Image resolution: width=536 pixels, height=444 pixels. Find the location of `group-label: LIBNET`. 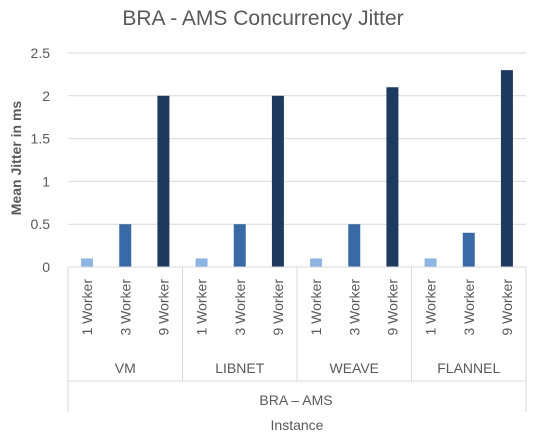

group-label: LIBNET is located at coordinates (239, 368).